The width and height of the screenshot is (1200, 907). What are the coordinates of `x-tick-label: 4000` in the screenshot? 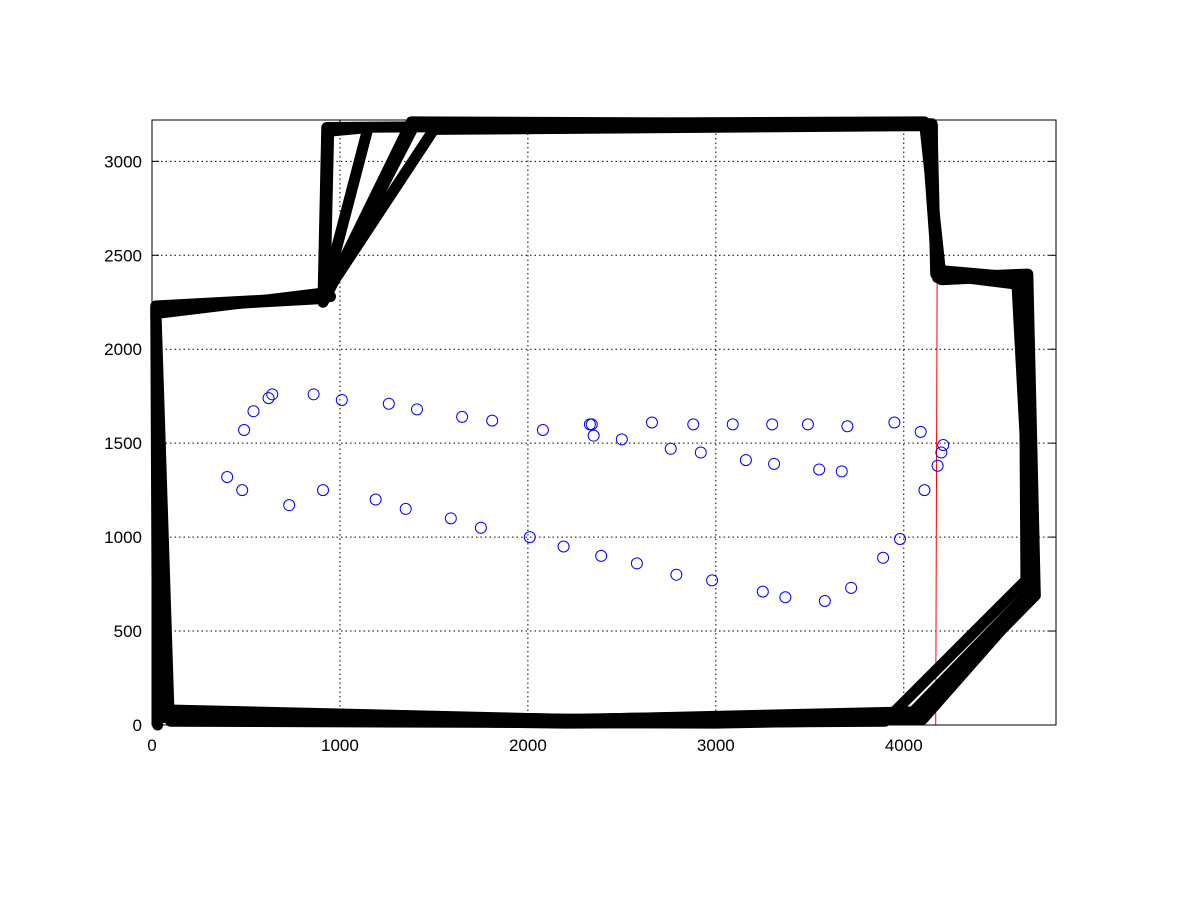 It's located at (904, 745).